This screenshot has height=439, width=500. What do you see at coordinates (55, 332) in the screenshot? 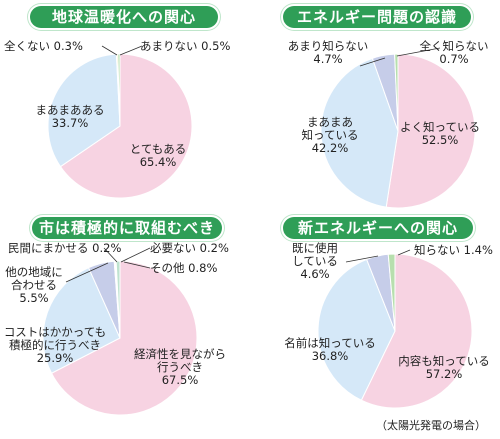
I see `chart-3-label-proactive-line1: コストはかかっても` at bounding box center [55, 332].